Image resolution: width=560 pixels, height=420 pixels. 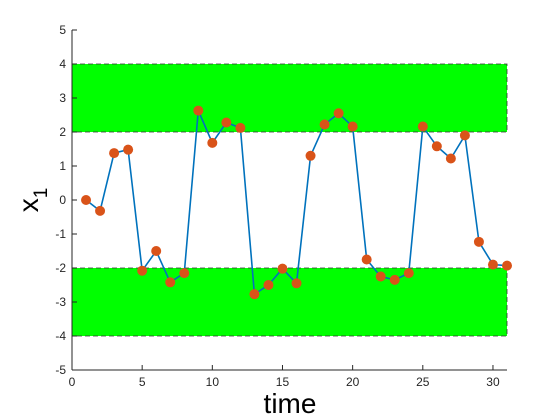 What do you see at coordinates (213, 382) in the screenshot?
I see `x-tick-label: 10` at bounding box center [213, 382].